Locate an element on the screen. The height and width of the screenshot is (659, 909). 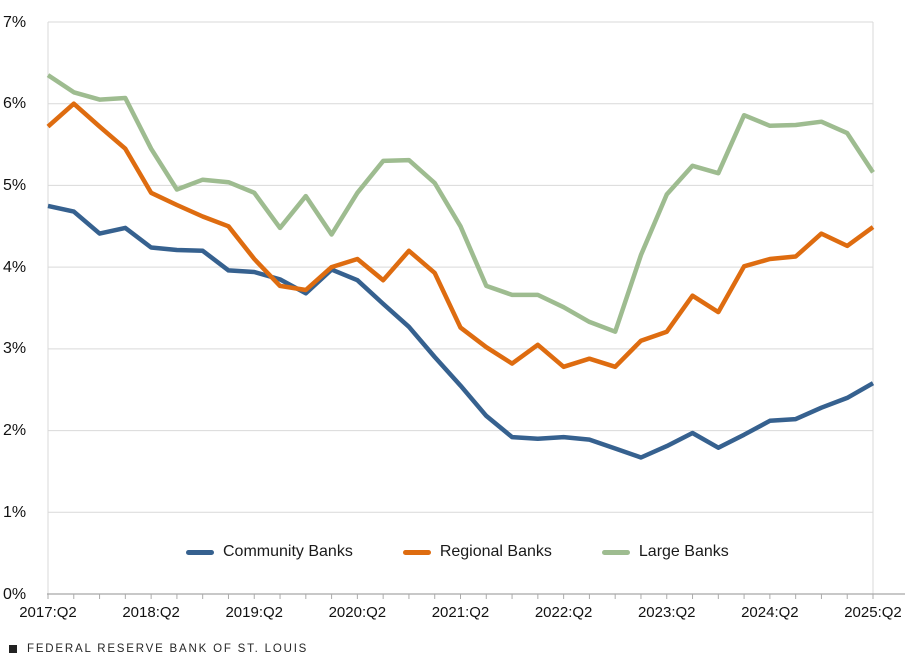
source-footer: FEDERAL RESERVE BANK OF ST. LOUIS is located at coordinates (158, 649).